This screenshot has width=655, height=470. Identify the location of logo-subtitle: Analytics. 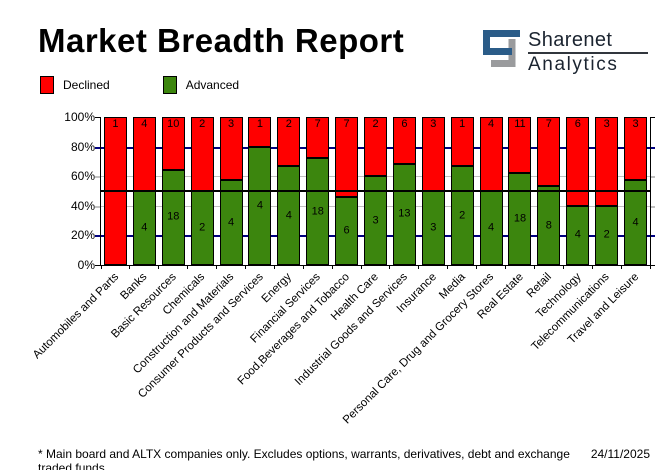
(573, 64).